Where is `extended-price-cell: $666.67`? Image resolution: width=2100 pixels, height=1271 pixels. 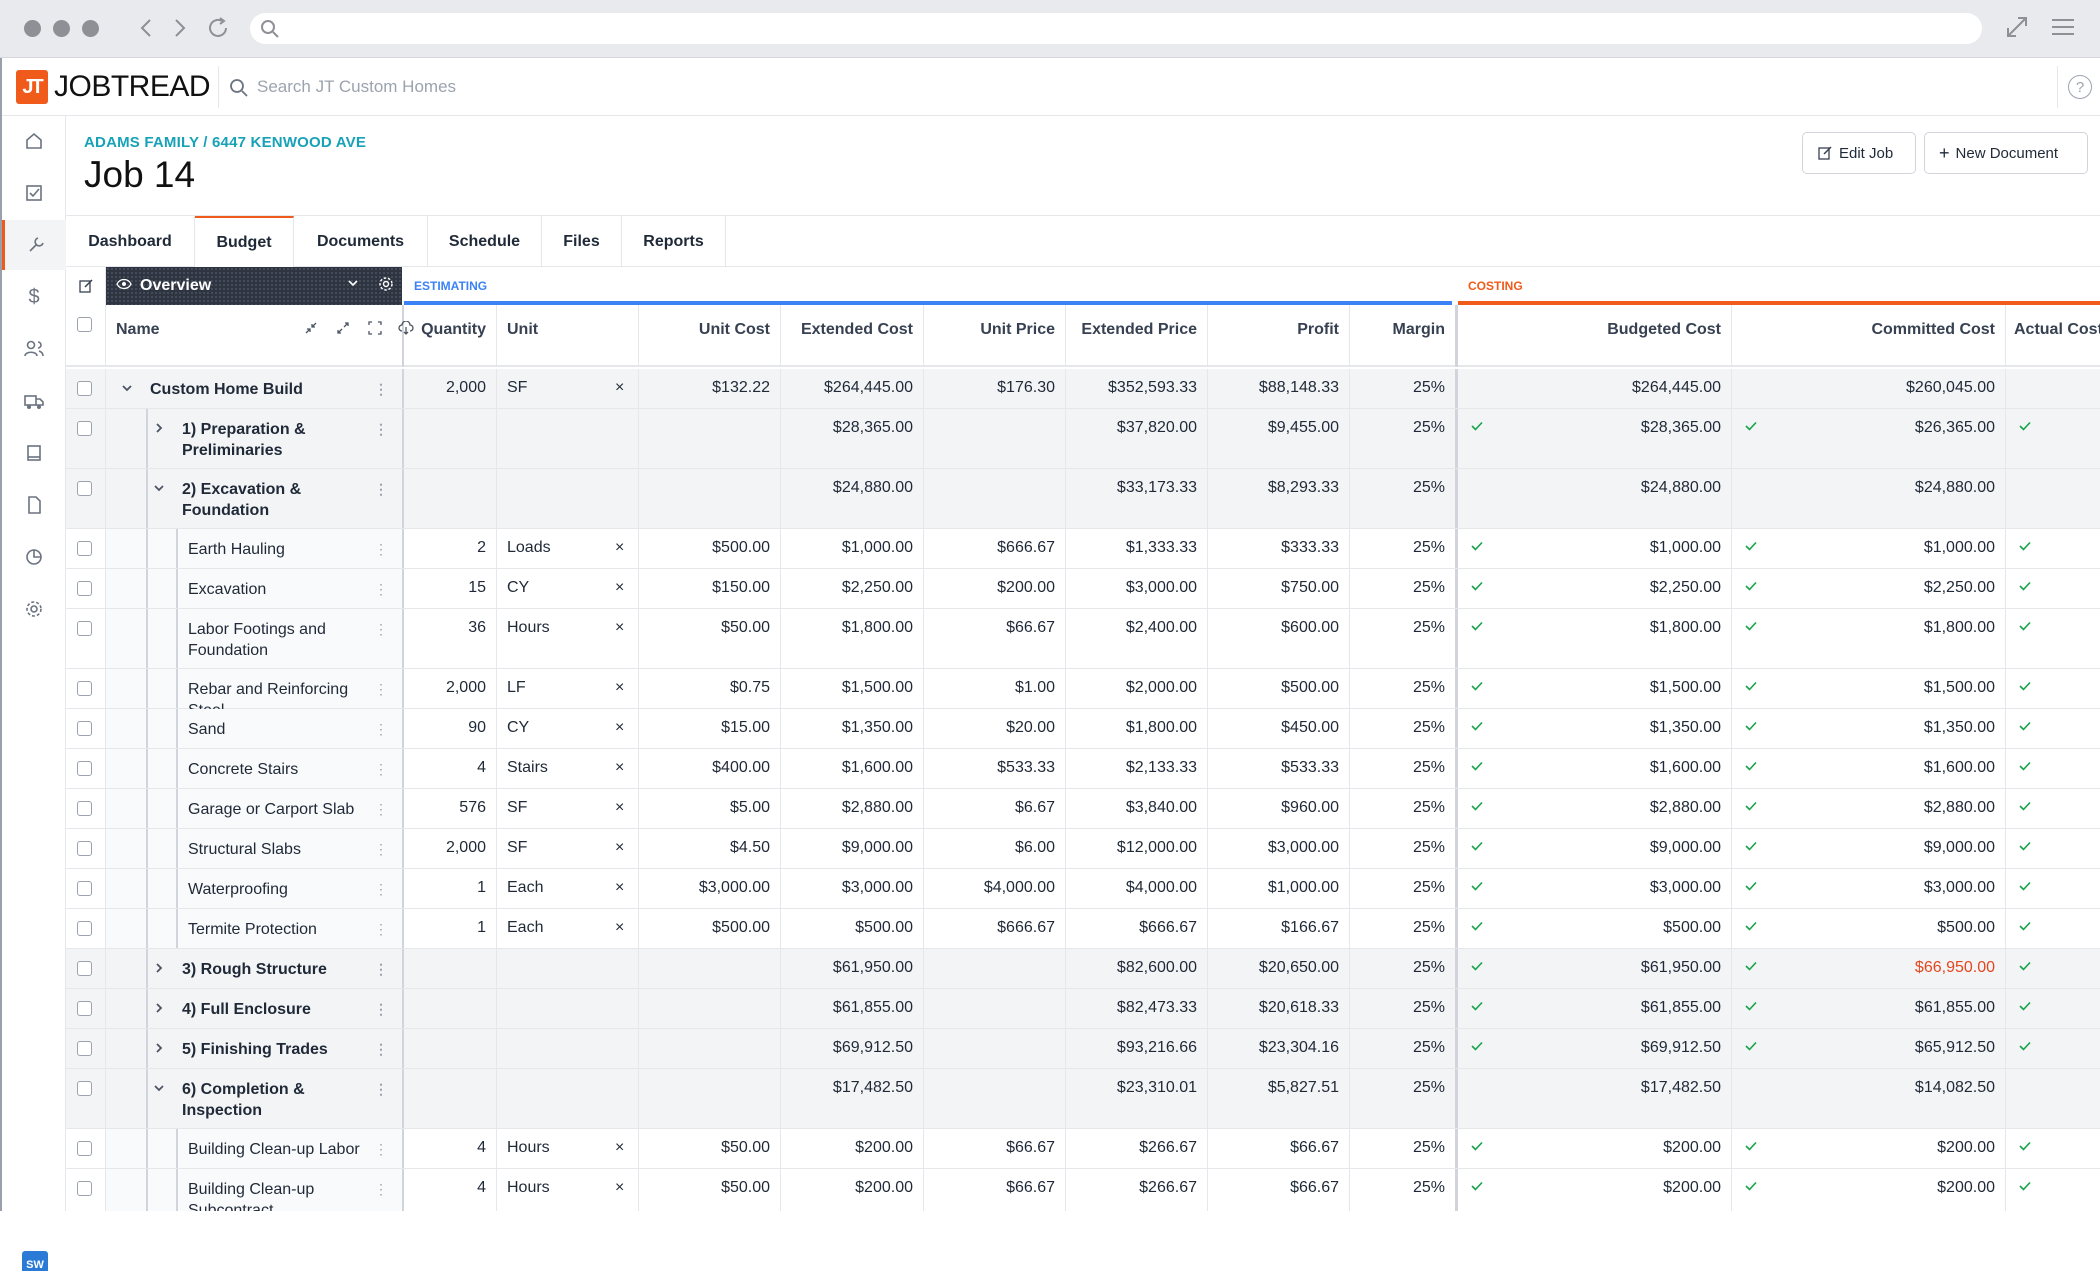 extended-price-cell: $666.67 is located at coordinates (1137, 928).